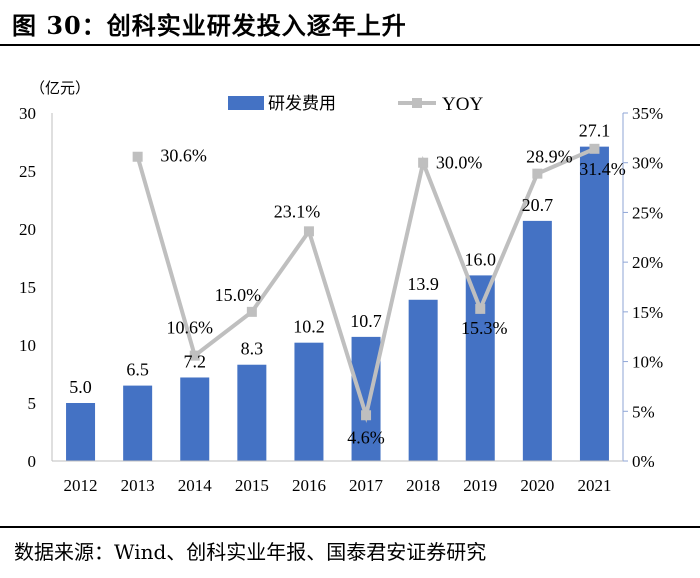  Describe the element at coordinates (195, 419) in the screenshot. I see `bar-2014` at that location.